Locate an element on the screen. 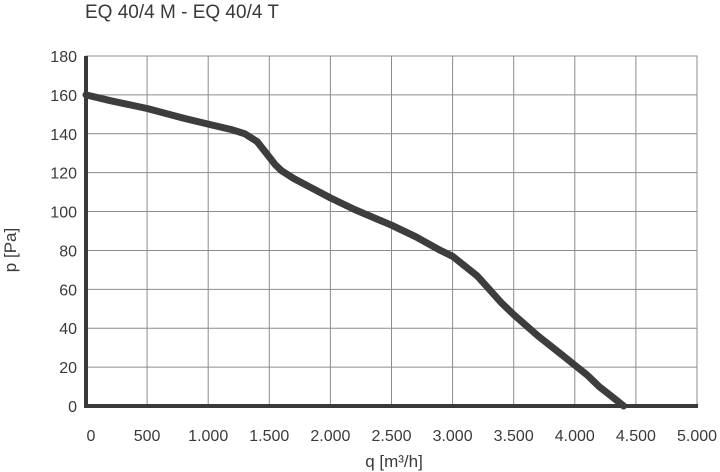 The width and height of the screenshot is (720, 472). y-tick-label-1: 20 is located at coordinates (68, 368).